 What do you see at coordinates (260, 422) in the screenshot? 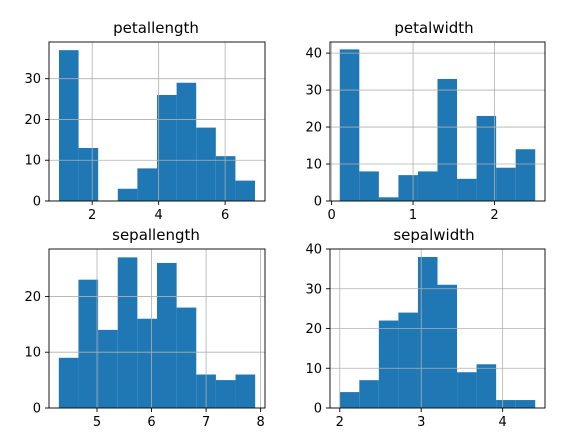
I see `x-tick-label: 8` at bounding box center [260, 422].